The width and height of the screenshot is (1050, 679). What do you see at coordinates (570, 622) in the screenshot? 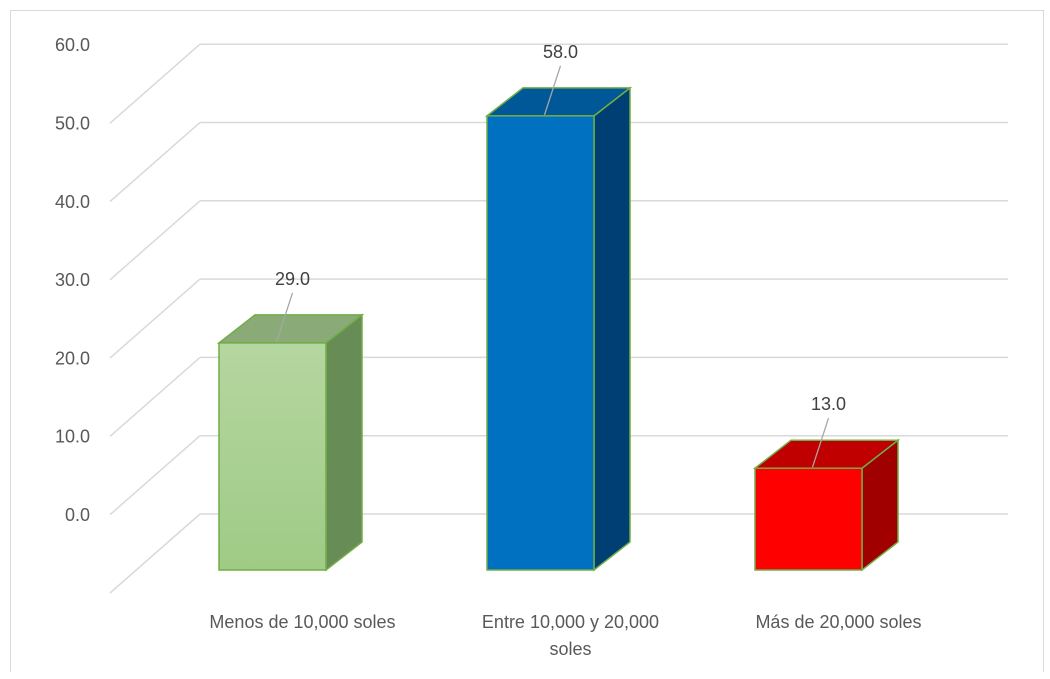
I see `category-label-line: Entre 10,000 y 20,000` at bounding box center [570, 622].